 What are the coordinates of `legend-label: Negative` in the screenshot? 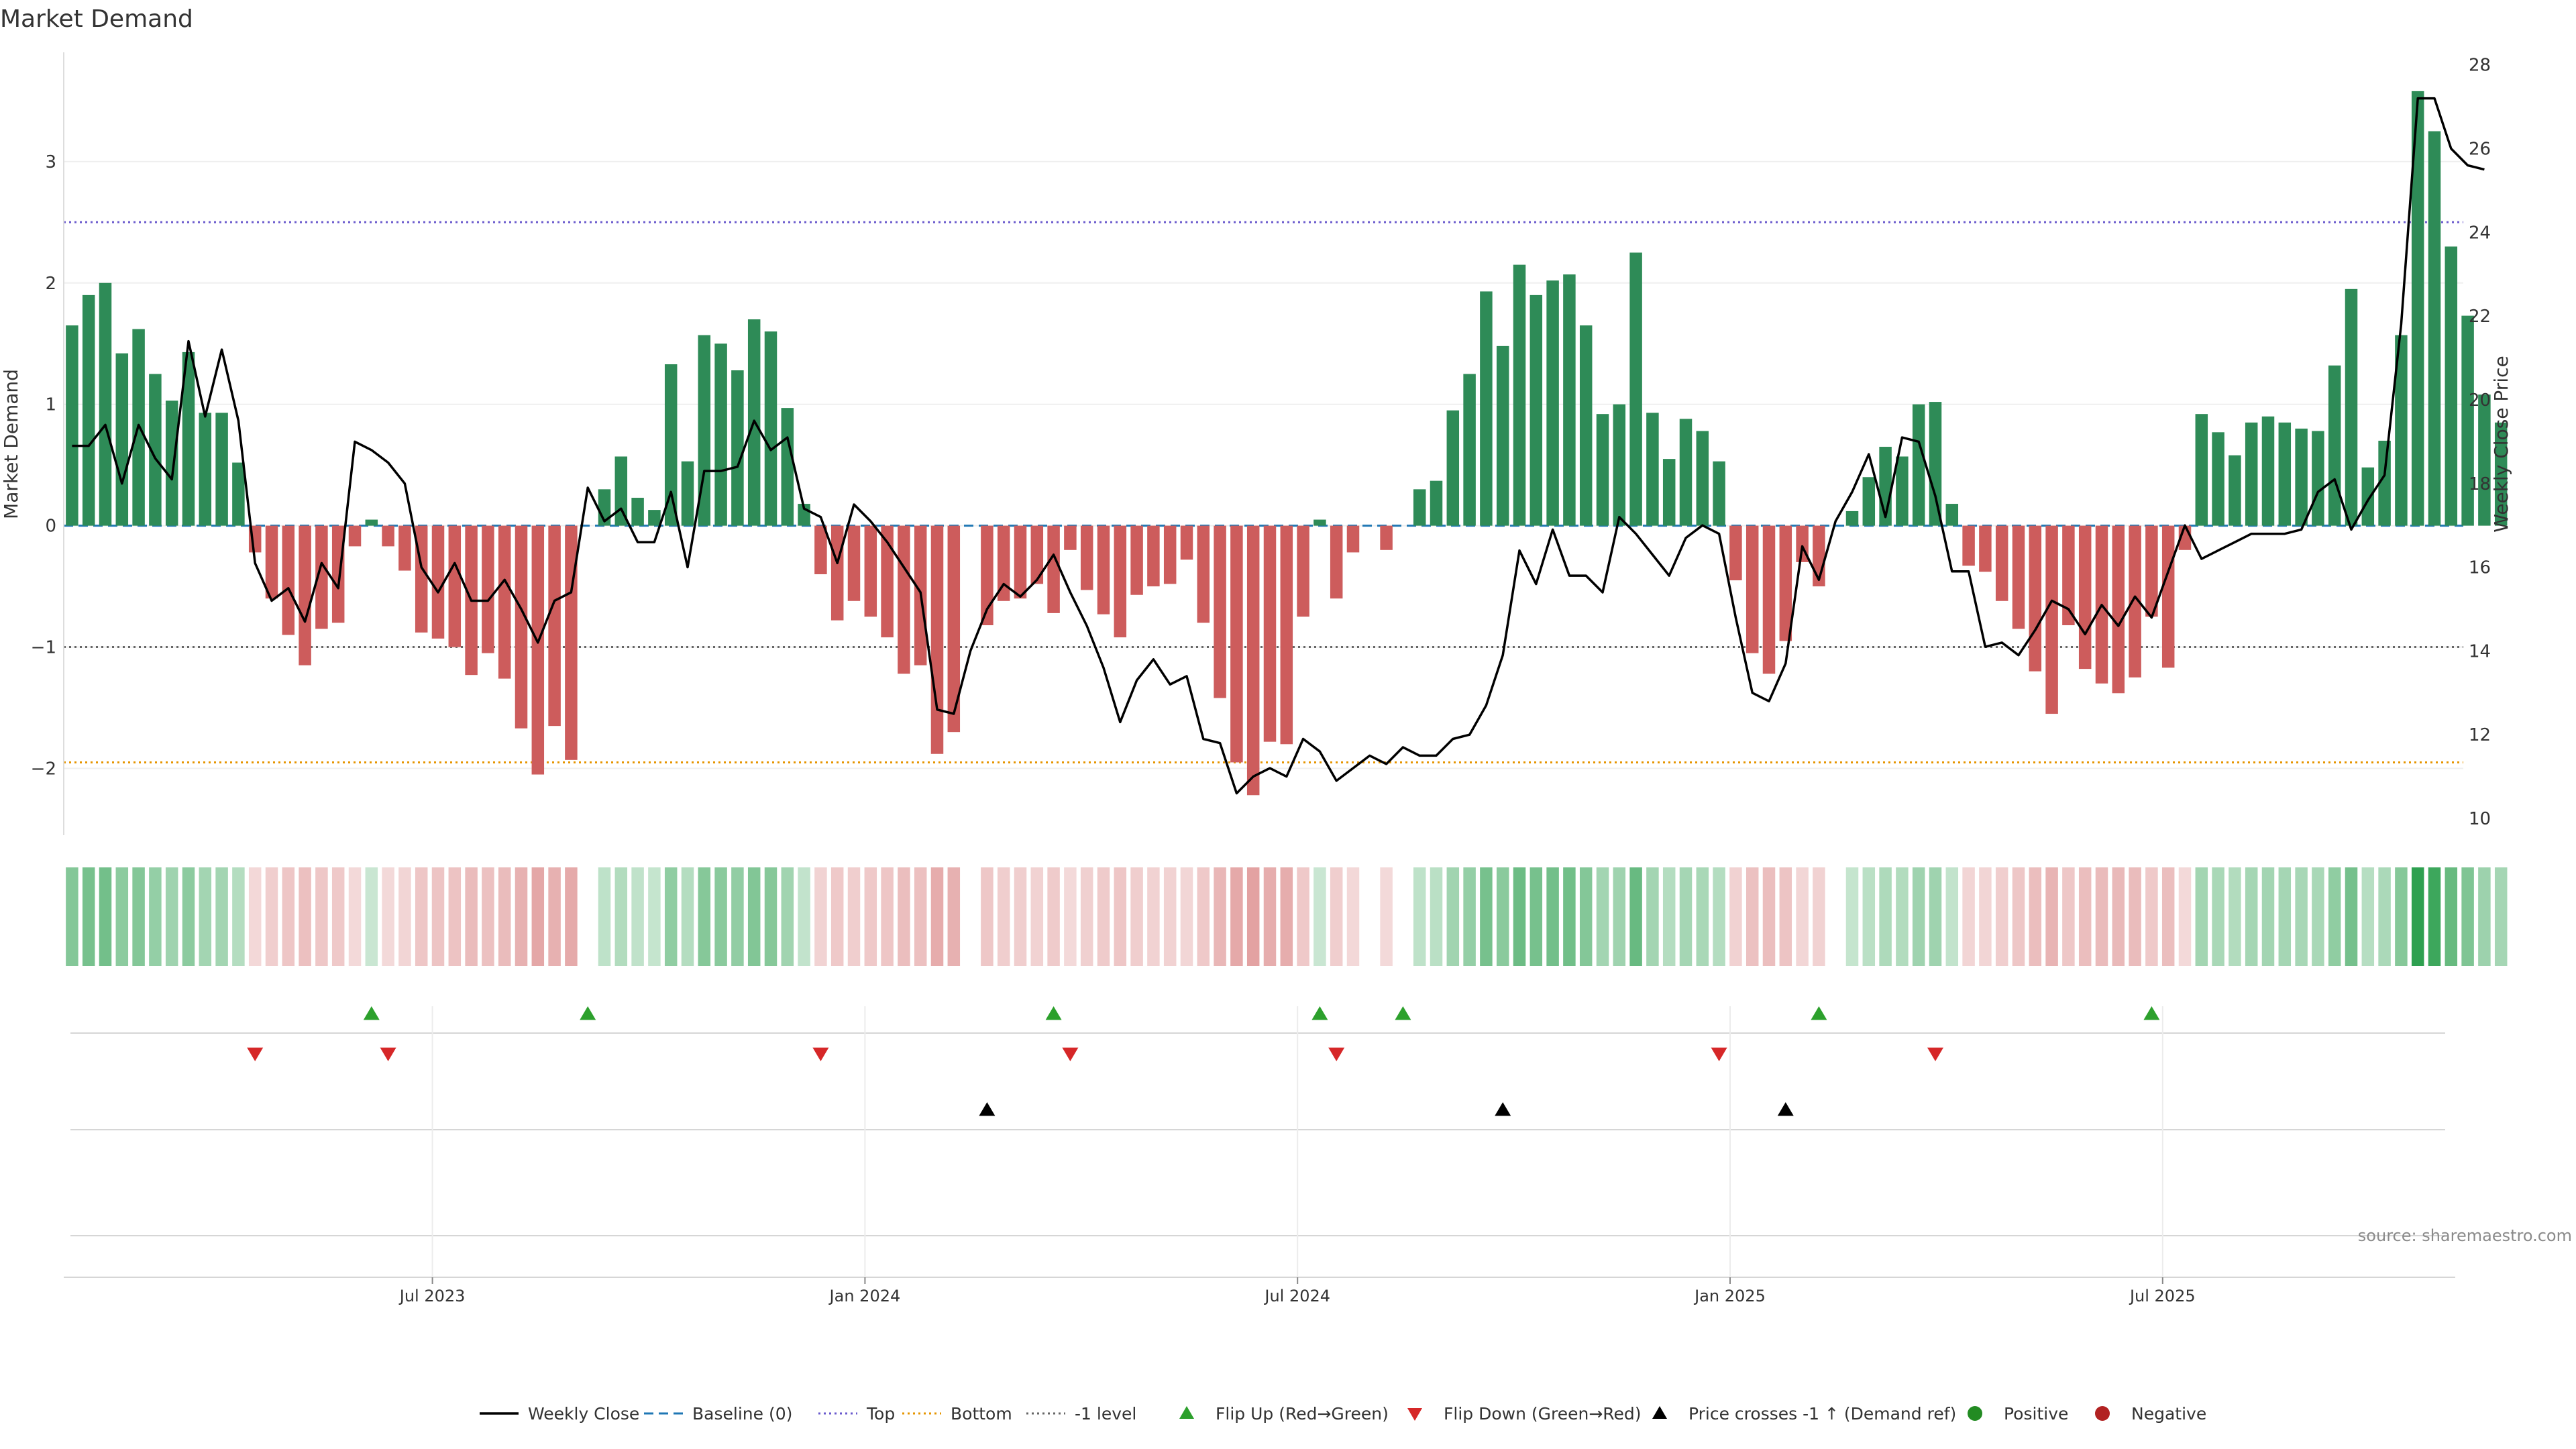 It's located at (2168, 1414).